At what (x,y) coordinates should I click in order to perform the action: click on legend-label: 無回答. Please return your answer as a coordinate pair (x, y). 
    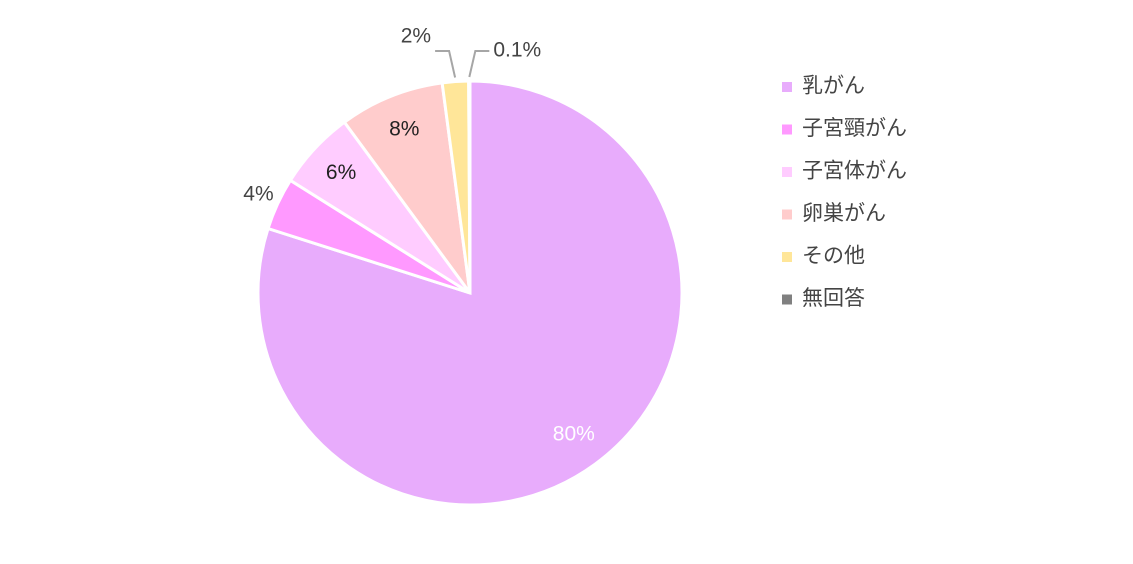
    Looking at the image, I should click on (833, 298).